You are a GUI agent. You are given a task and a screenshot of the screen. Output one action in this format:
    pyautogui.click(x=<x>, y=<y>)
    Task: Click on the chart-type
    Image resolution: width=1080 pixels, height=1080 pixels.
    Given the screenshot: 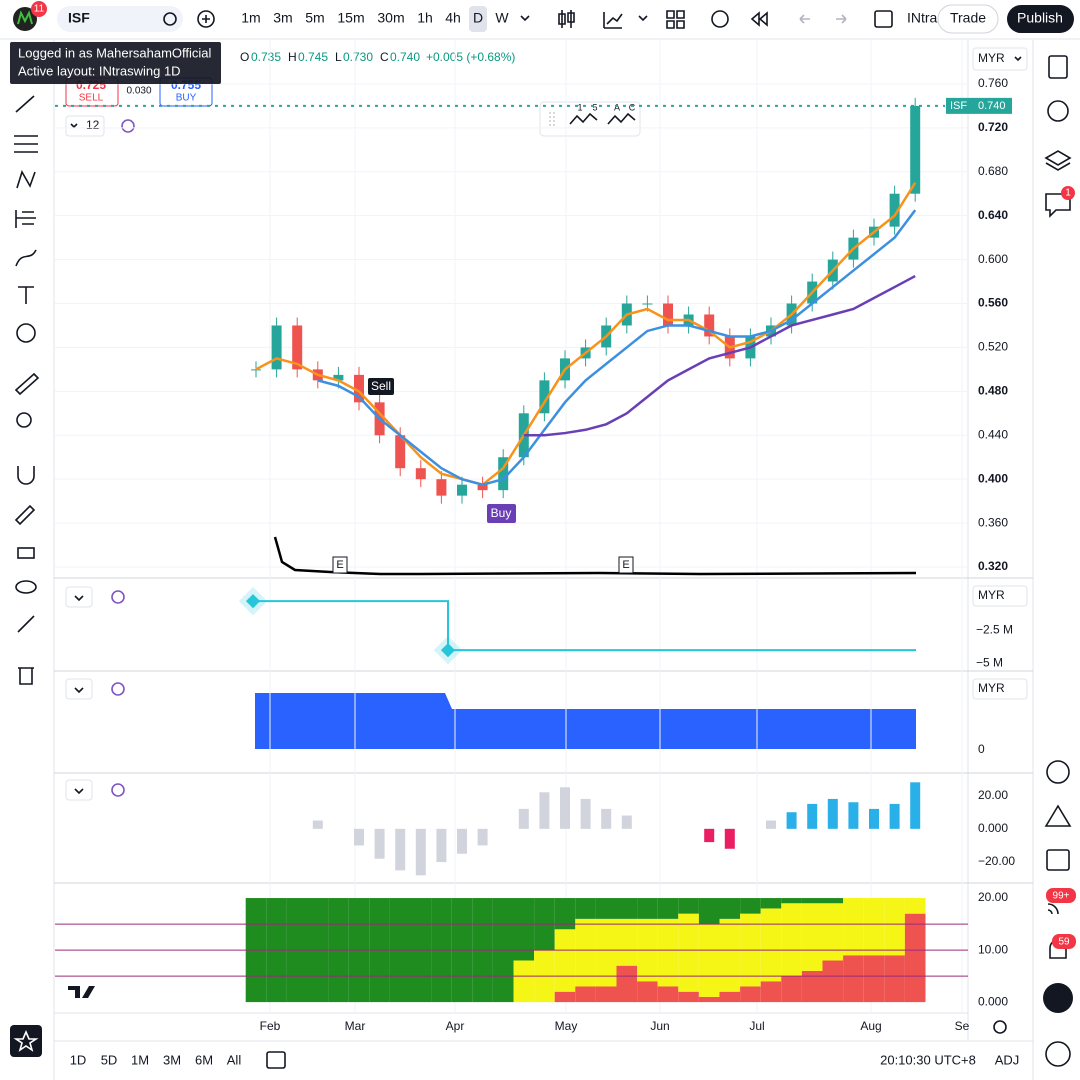 What is the action you would take?
    pyautogui.click(x=566, y=19)
    